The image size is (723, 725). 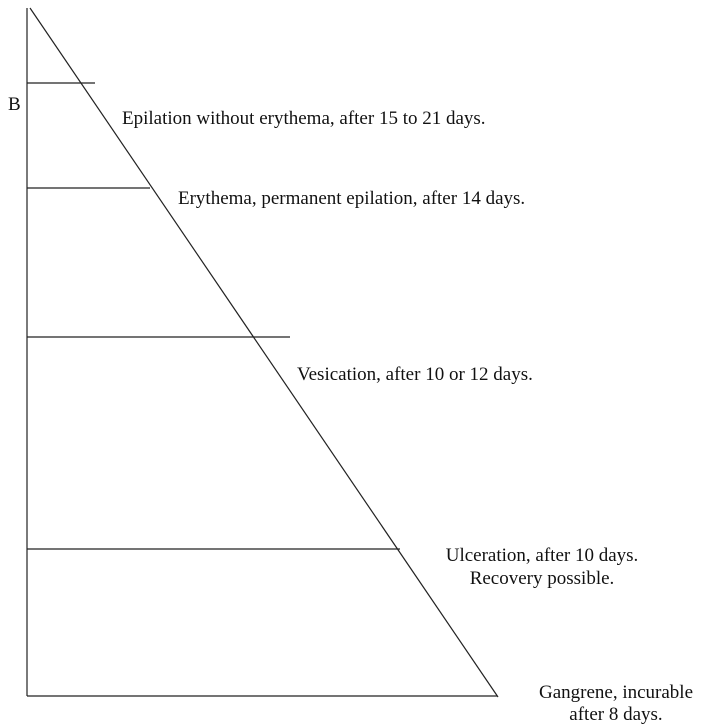 I want to click on level-label: Ulceration, after 10 days., so click(x=542, y=555).